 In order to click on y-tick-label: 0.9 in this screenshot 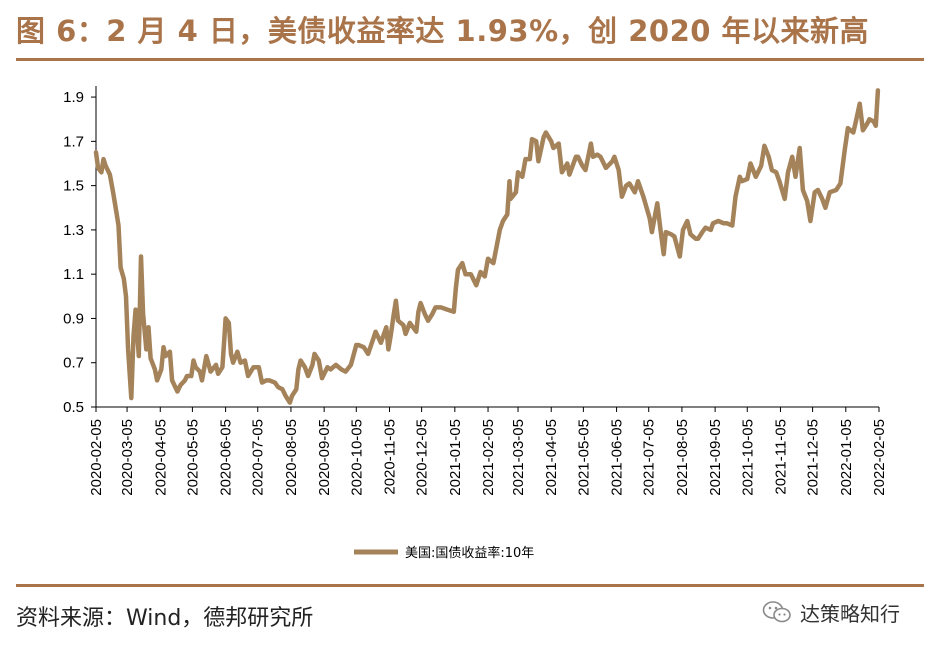, I will do `click(73, 318)`.